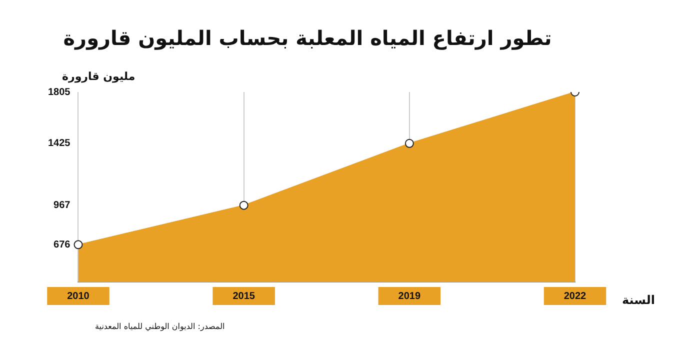 The width and height of the screenshot is (680, 340). Describe the element at coordinates (575, 296) in the screenshot. I see `x-tick-label: 2022` at that location.